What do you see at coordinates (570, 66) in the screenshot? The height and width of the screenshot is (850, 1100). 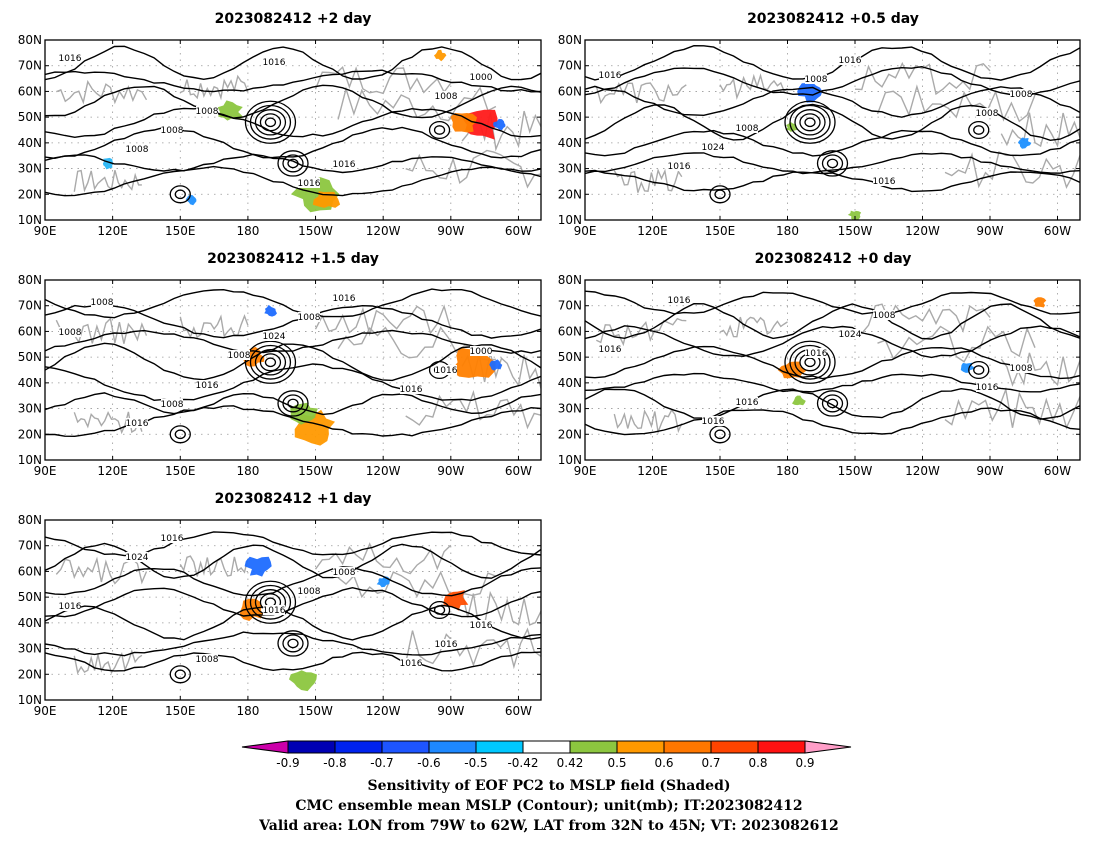 I see `lat-tick-label: 70N` at bounding box center [570, 66].